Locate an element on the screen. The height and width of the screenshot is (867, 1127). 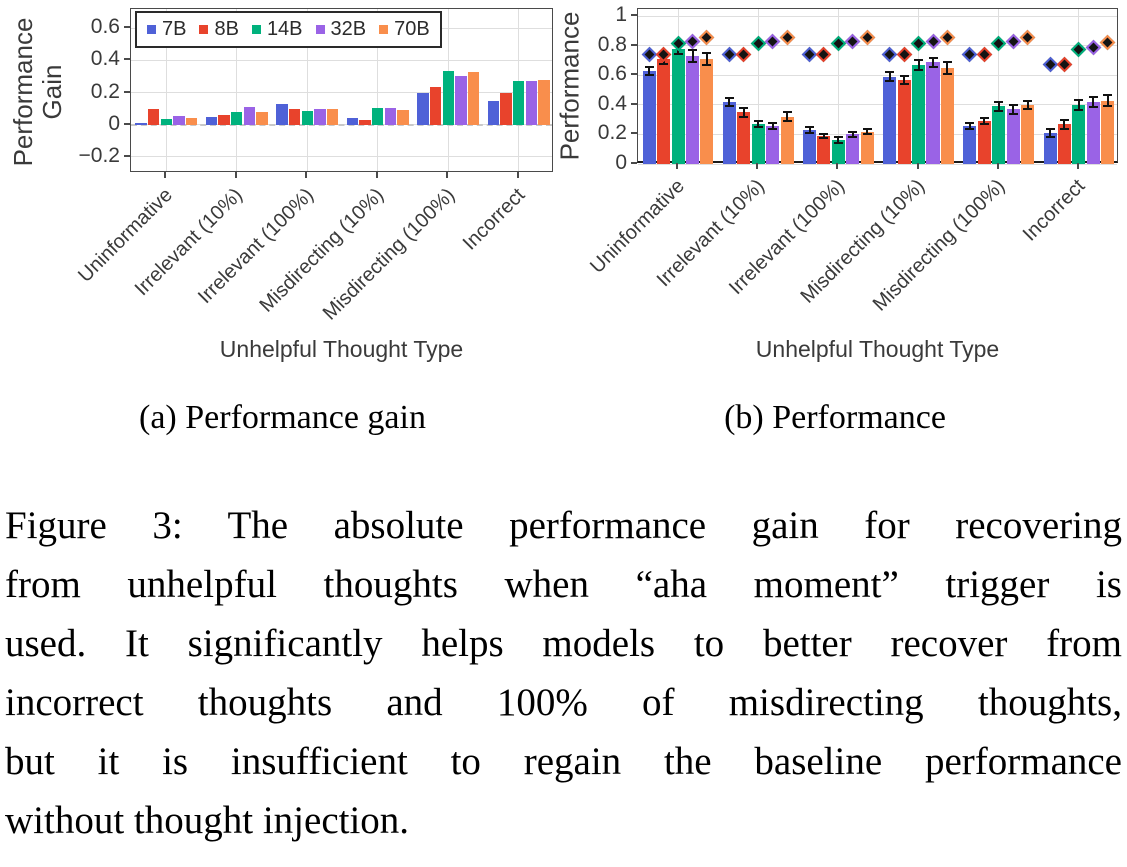
plot-area-performance is located at coordinates (877, 86).